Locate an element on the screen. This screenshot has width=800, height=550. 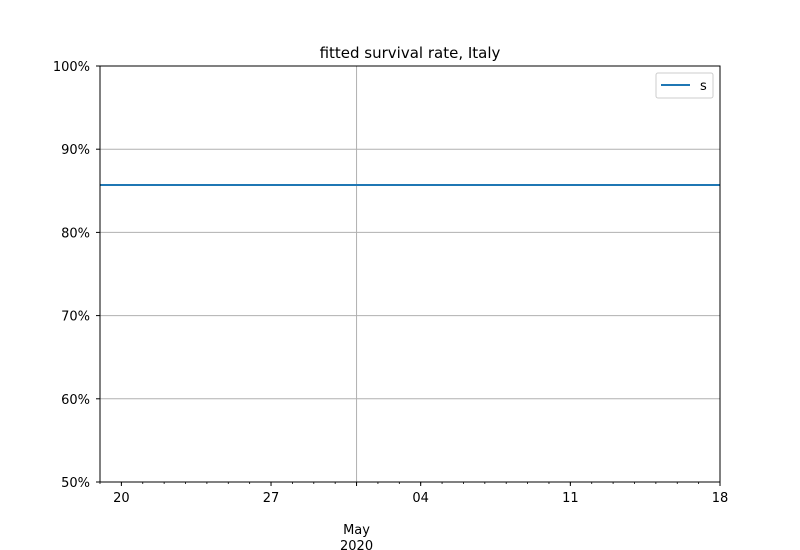
x-month-label: May is located at coordinates (356, 530).